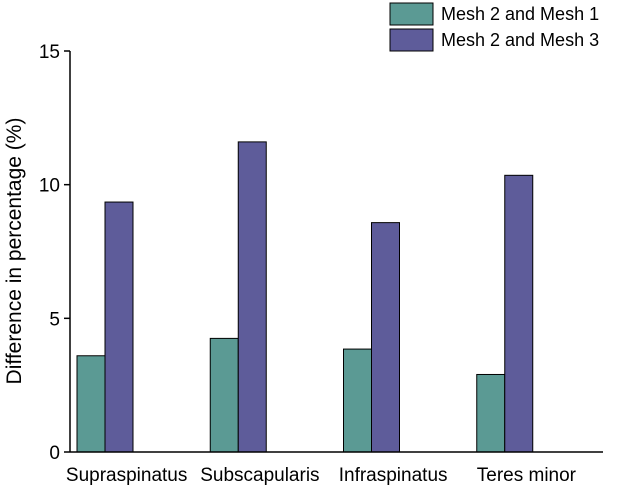 Image resolution: width=626 pixels, height=493 pixels. I want to click on y-tick-label: 15, so click(49, 52).